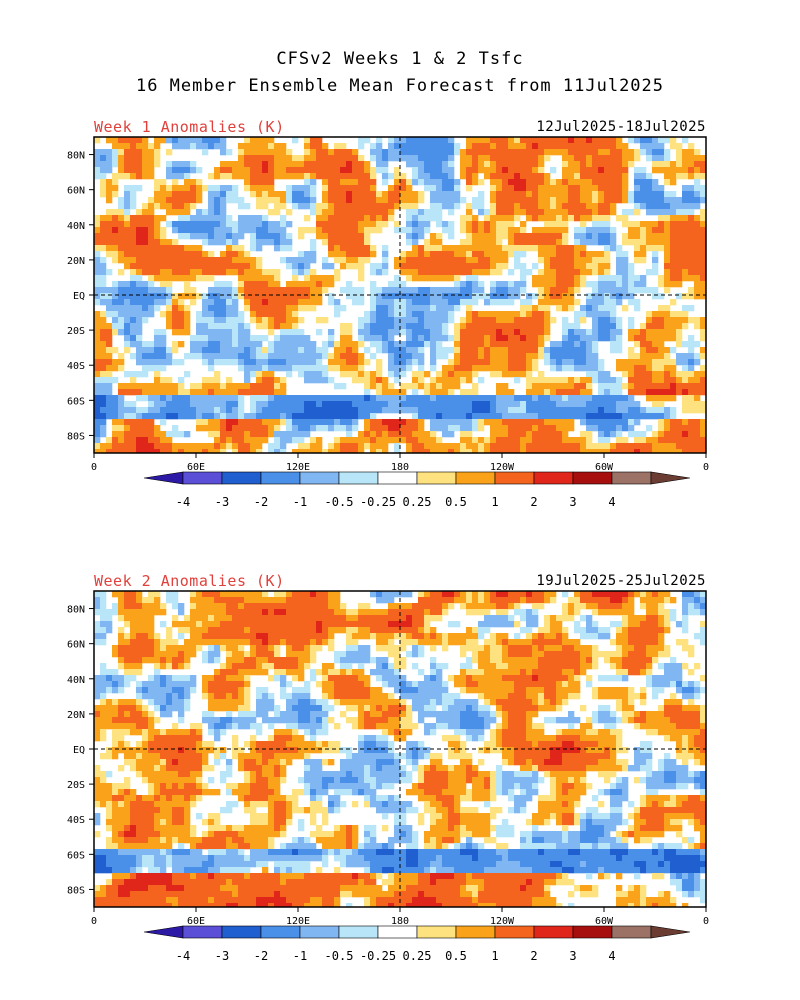 The height and width of the screenshot is (1000, 800). What do you see at coordinates (621, 127) in the screenshot?
I see `panel1-dates: 12Jul2025-18Jul2025` at bounding box center [621, 127].